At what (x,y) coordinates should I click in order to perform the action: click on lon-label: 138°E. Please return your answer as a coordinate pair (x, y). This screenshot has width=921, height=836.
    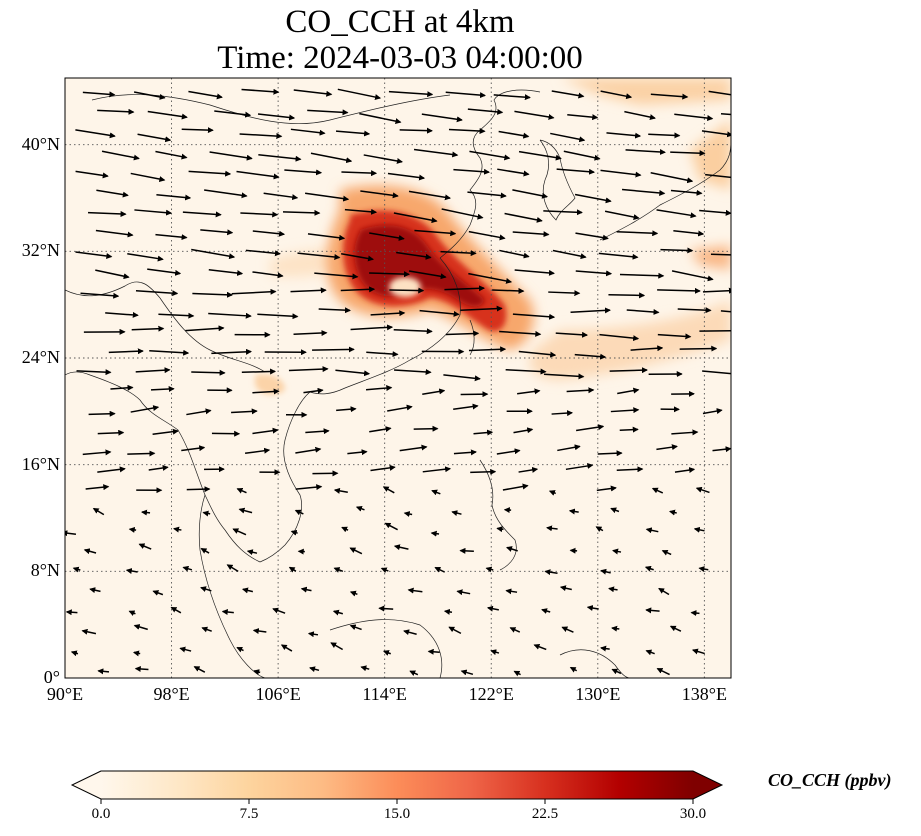
    Looking at the image, I should click on (704, 694).